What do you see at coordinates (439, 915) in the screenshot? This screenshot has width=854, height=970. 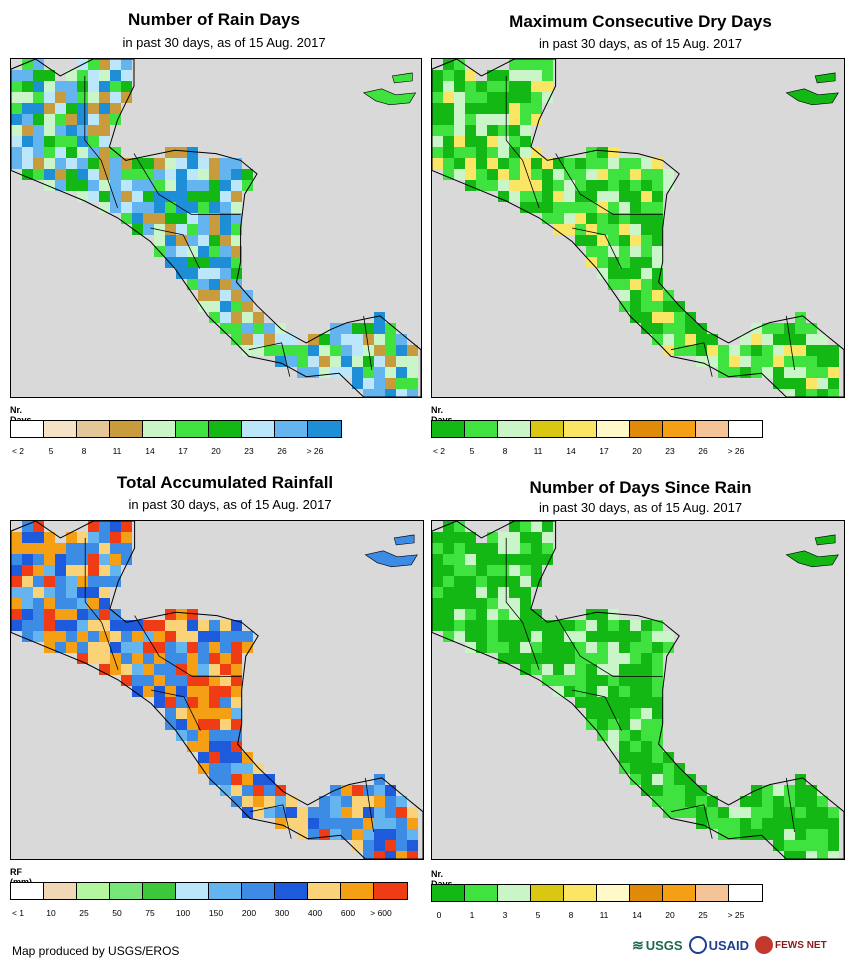 I see `legend-label: 0` at bounding box center [439, 915].